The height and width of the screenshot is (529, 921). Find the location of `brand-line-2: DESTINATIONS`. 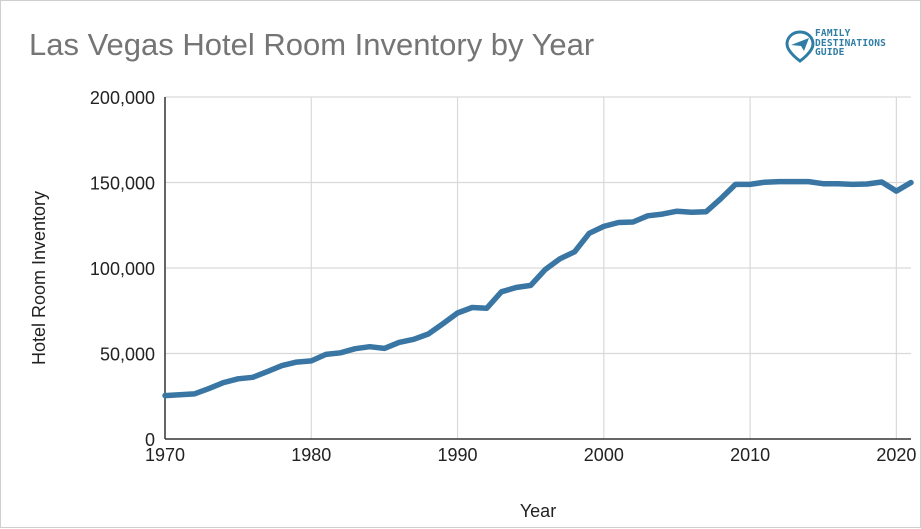

brand-line-2: DESTINATIONS is located at coordinates (851, 43).